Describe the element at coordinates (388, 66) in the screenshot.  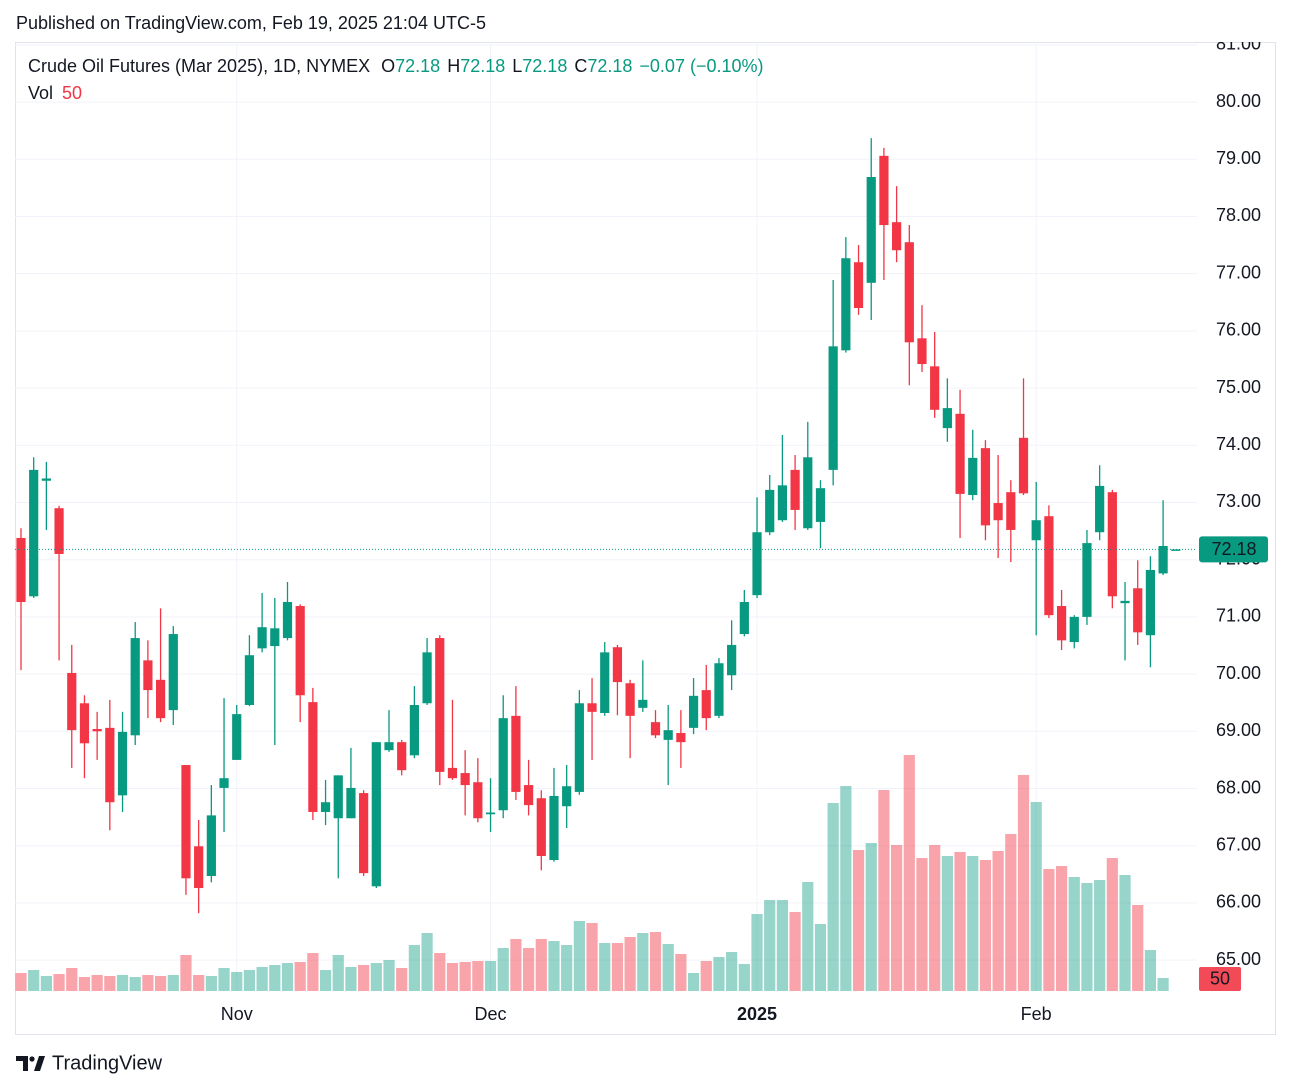
I see `ohlc-label: O` at that location.